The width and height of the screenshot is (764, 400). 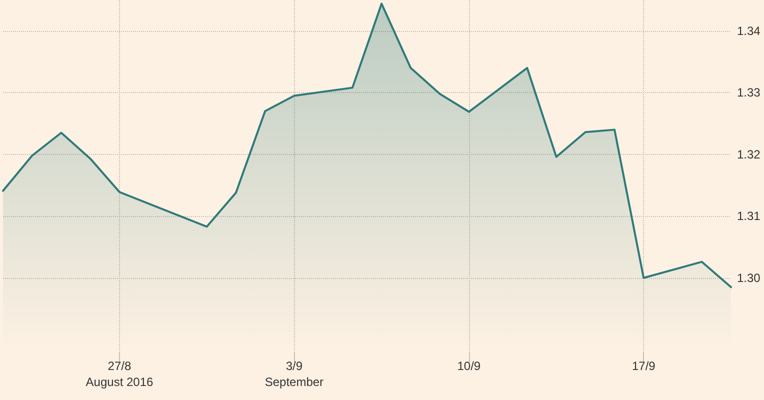 What do you see at coordinates (749, 277) in the screenshot?
I see `y-tick-label: 1.30` at bounding box center [749, 277].